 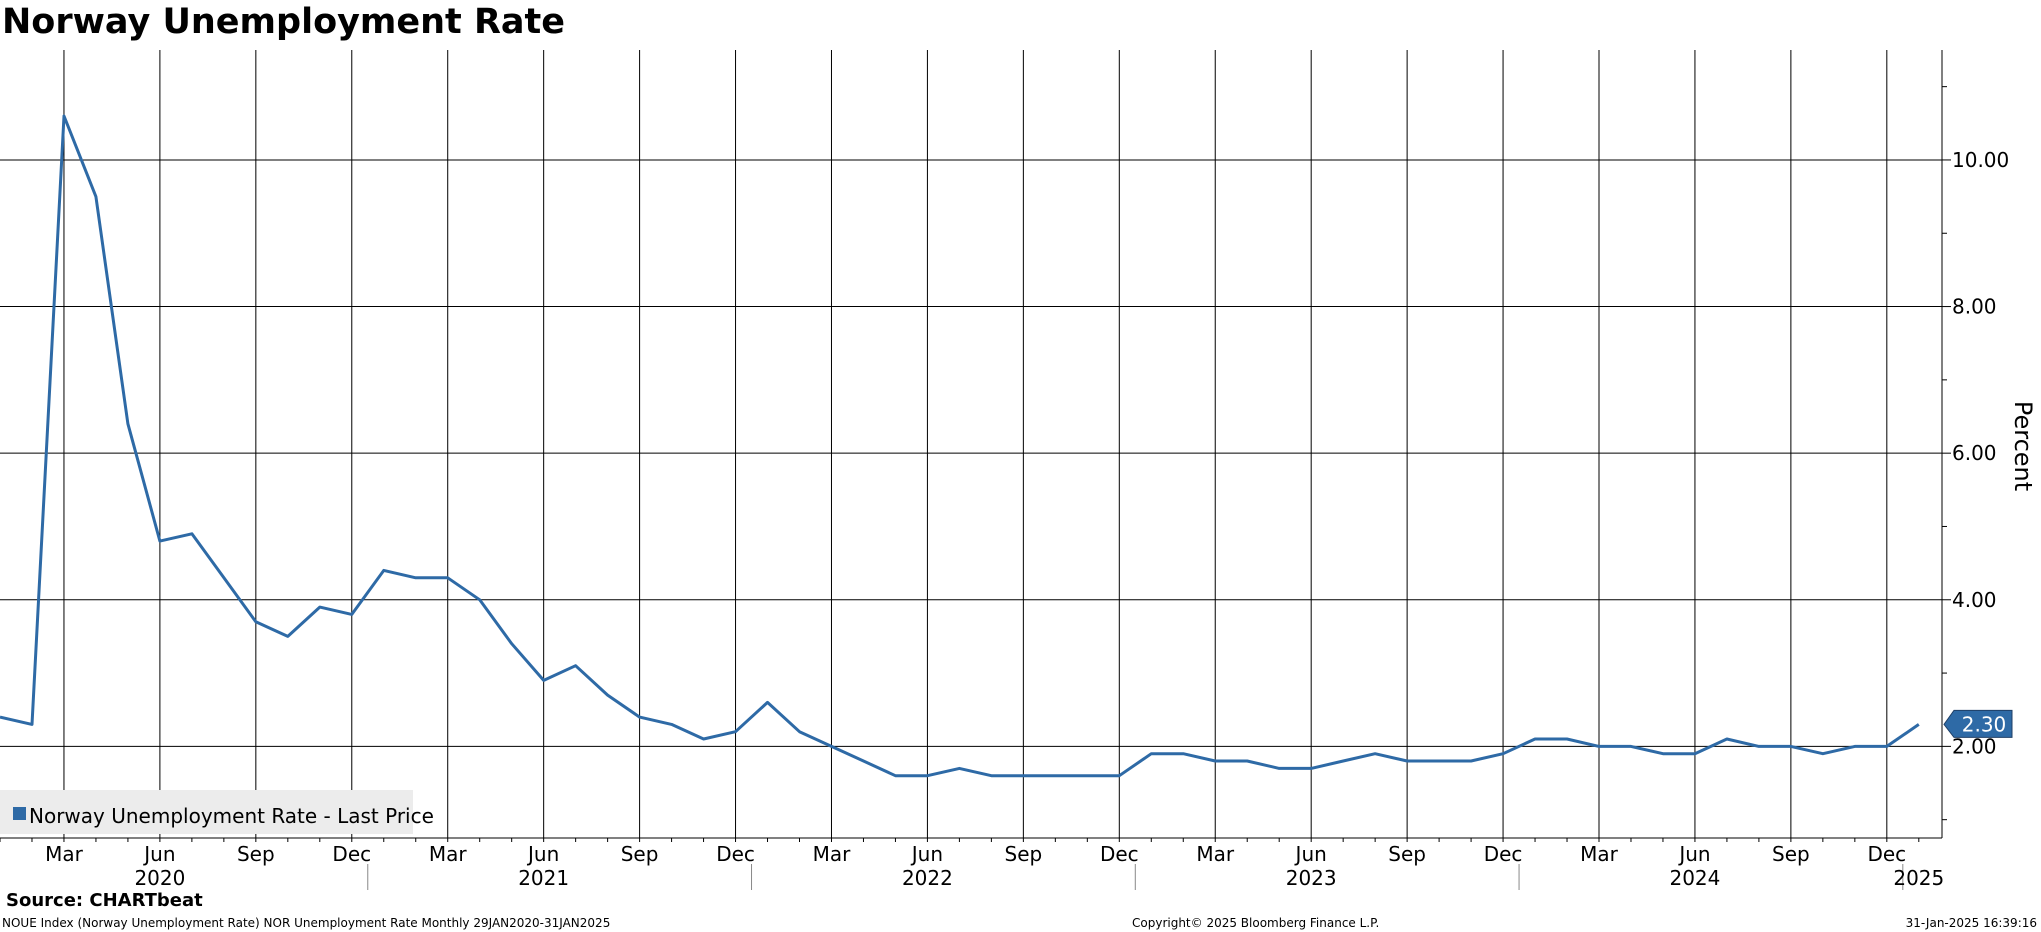 What do you see at coordinates (1974, 600) in the screenshot?
I see `y-tick-label: 4.00` at bounding box center [1974, 600].